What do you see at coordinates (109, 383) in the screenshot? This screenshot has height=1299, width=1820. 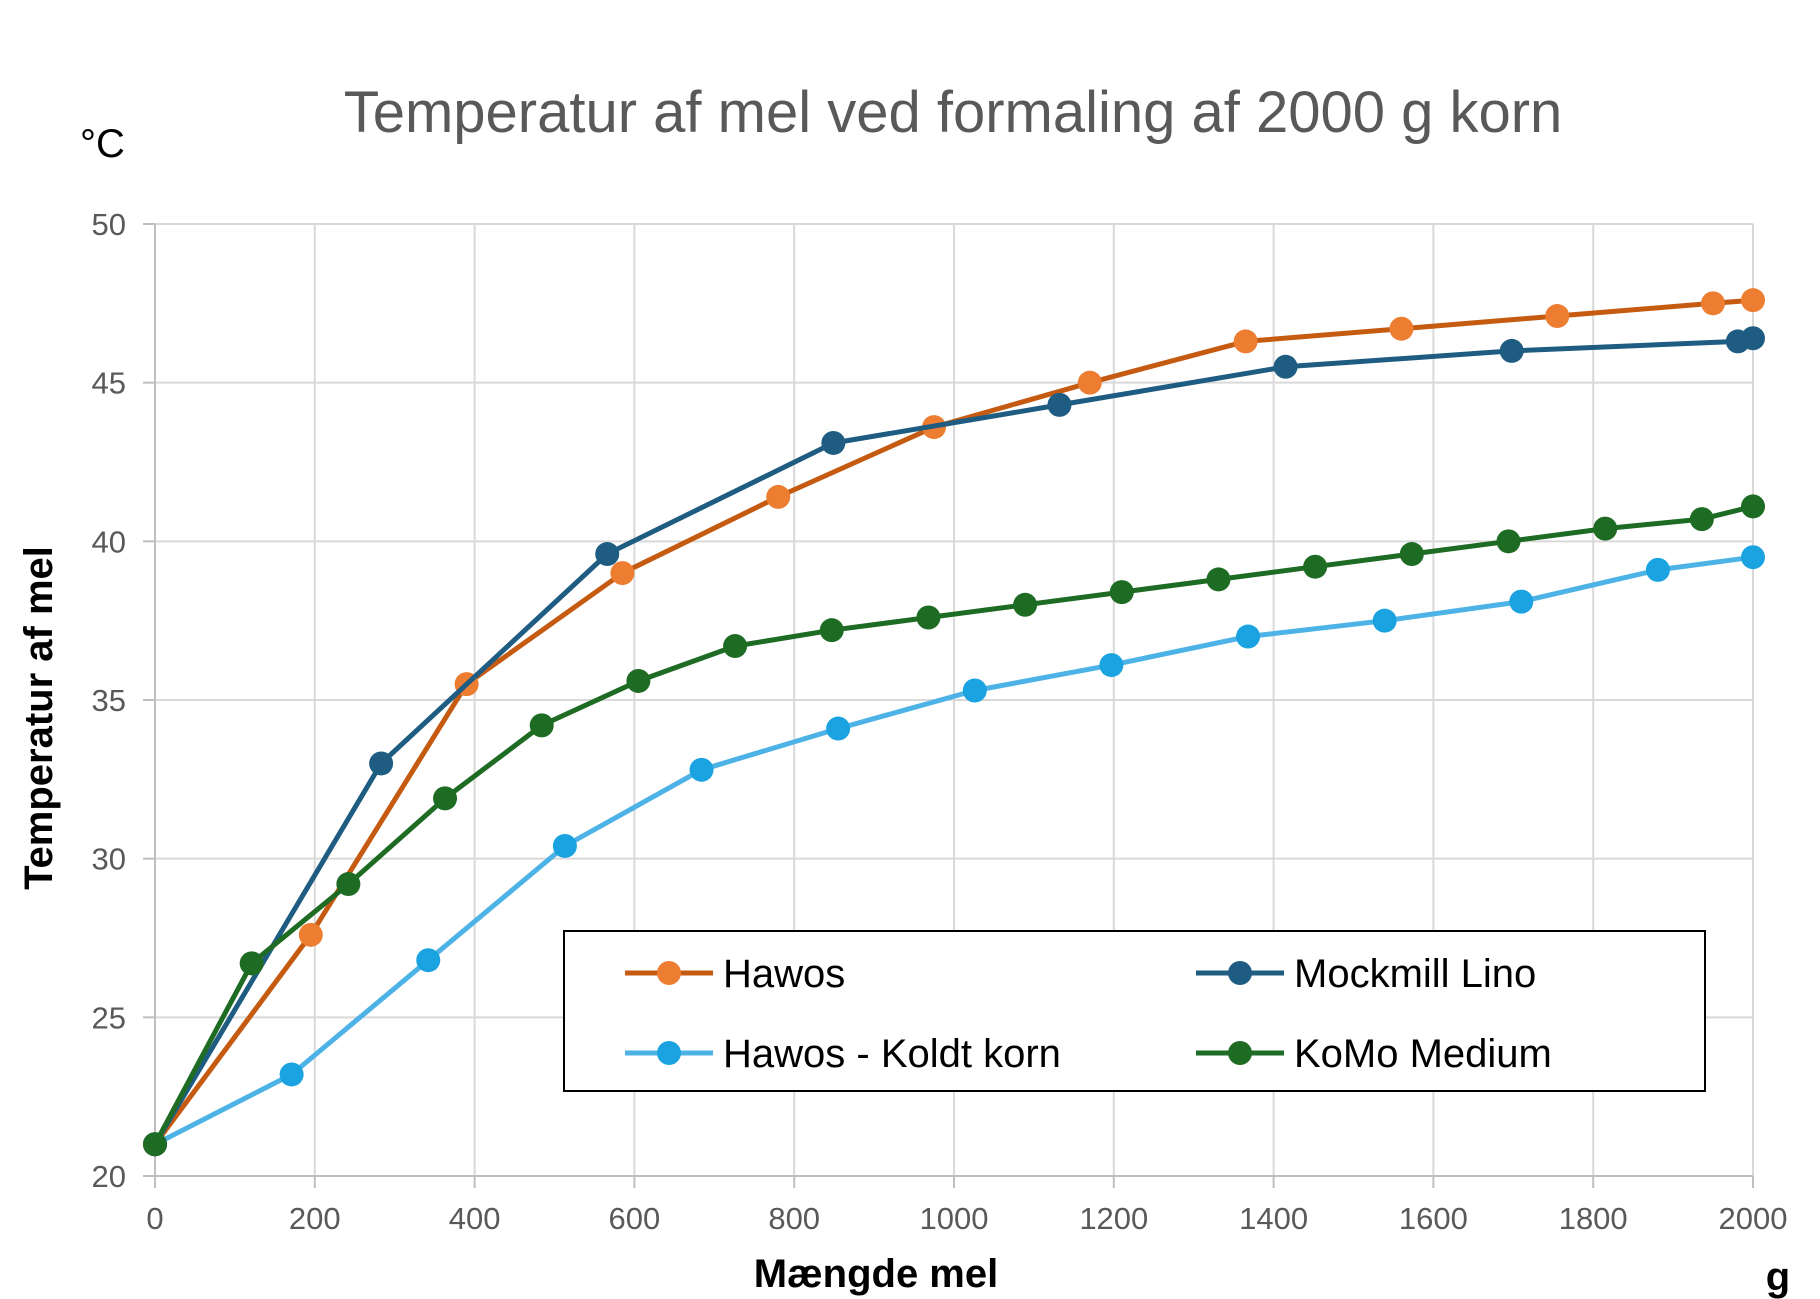 I see `y-tick-label: 45` at bounding box center [109, 383].